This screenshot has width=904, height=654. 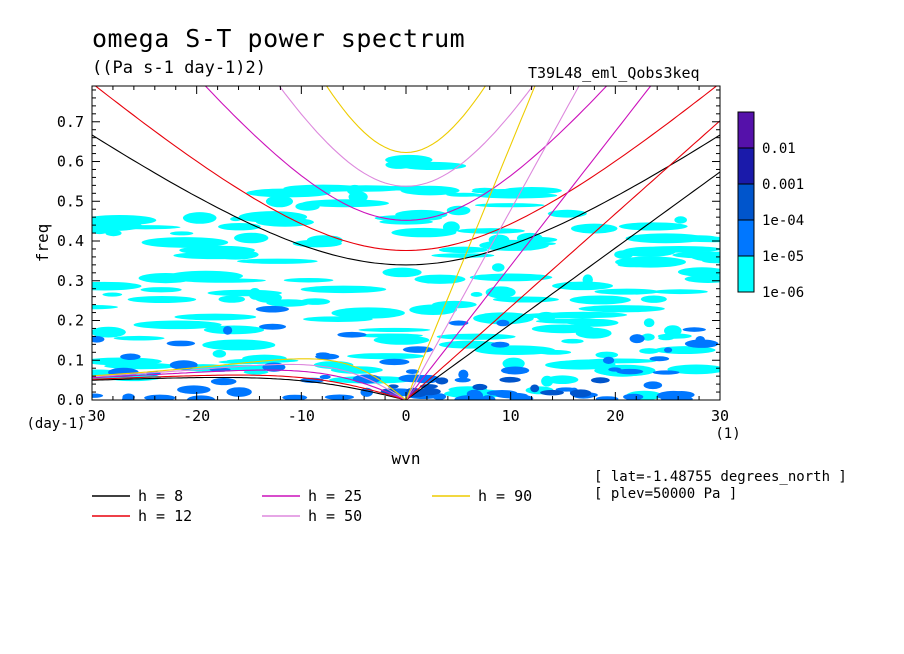 I want to click on kelvin-curve-h90, so click(x=470, y=243).